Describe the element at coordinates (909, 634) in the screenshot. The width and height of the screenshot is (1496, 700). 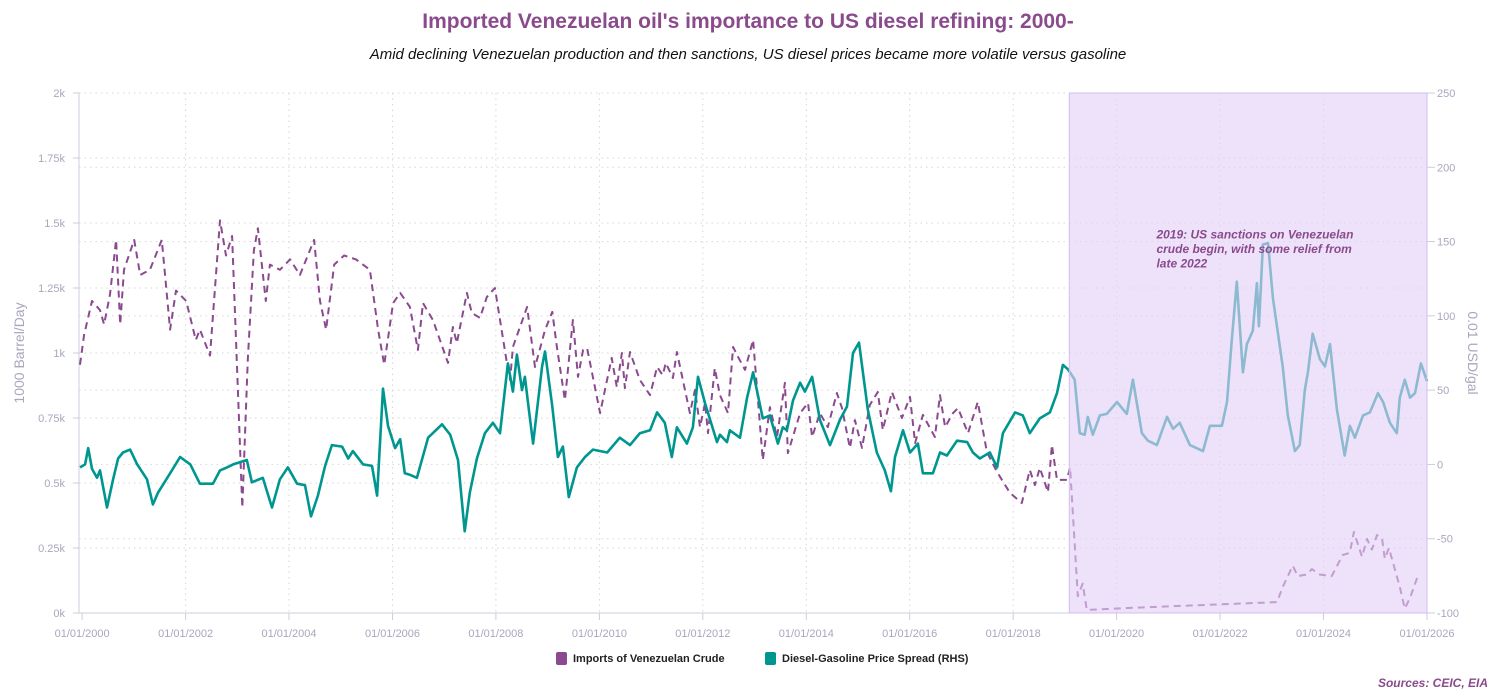
I see `x-tick-label: 01/01/2016` at that location.